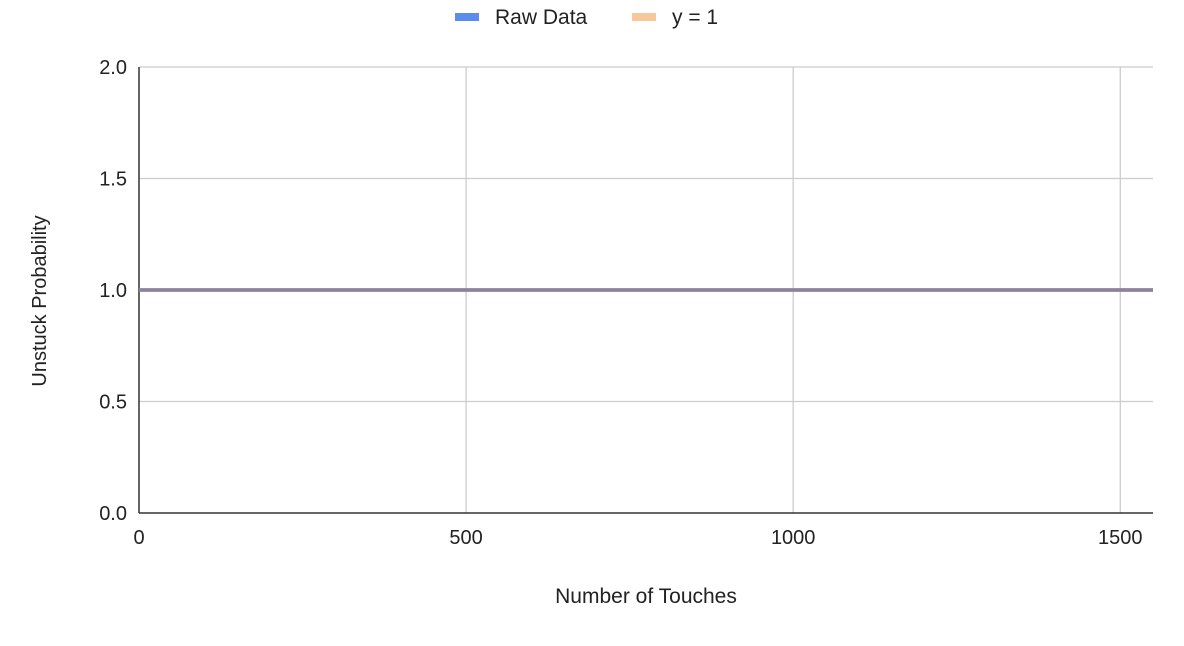 The image size is (1184, 646). What do you see at coordinates (113, 403) in the screenshot?
I see `y-tick-label: 0.5` at bounding box center [113, 403].